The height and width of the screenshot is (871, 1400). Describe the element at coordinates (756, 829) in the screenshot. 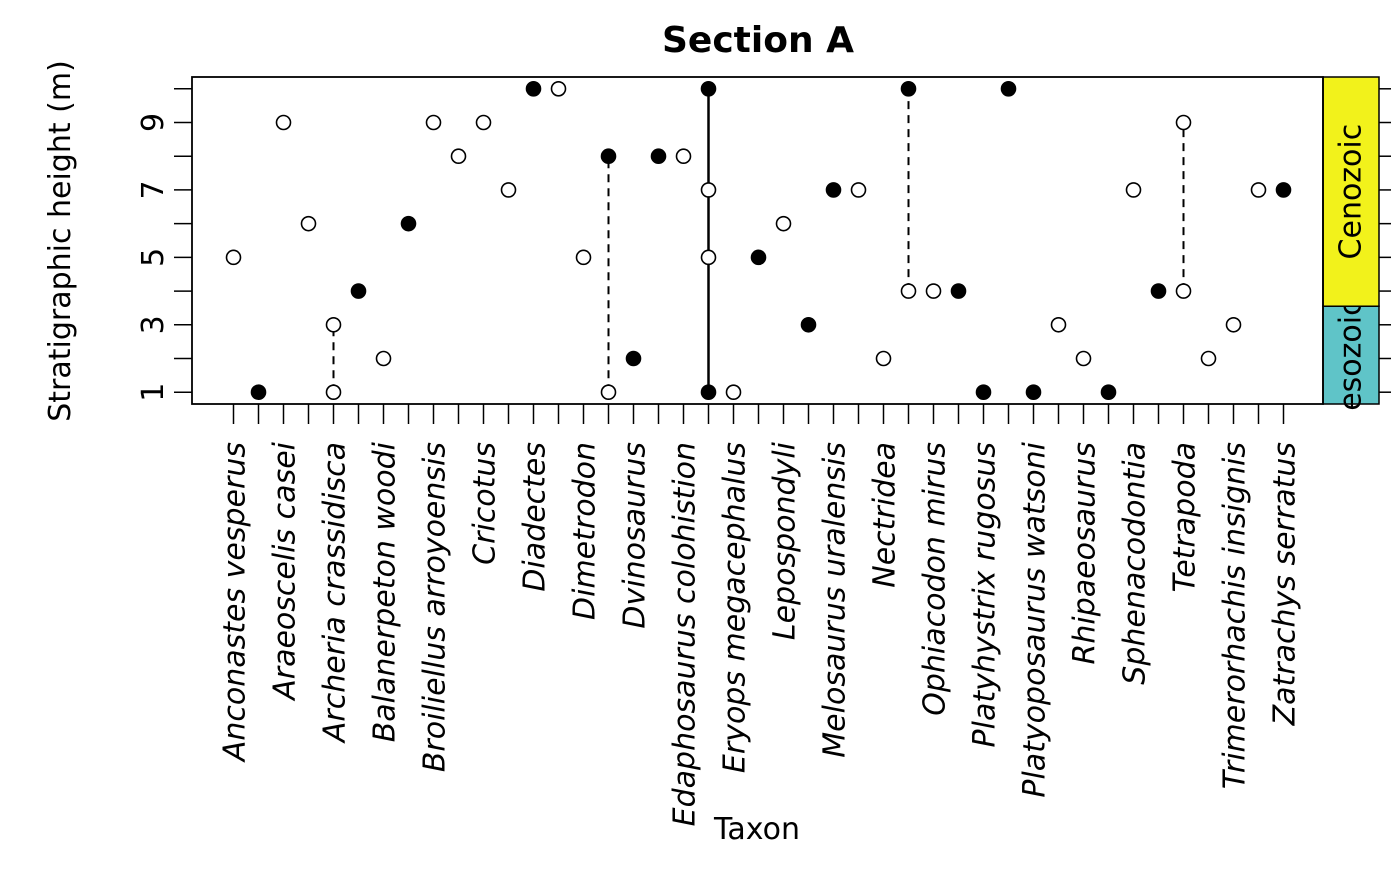

I see `x-axis-label: Taxon` at that location.